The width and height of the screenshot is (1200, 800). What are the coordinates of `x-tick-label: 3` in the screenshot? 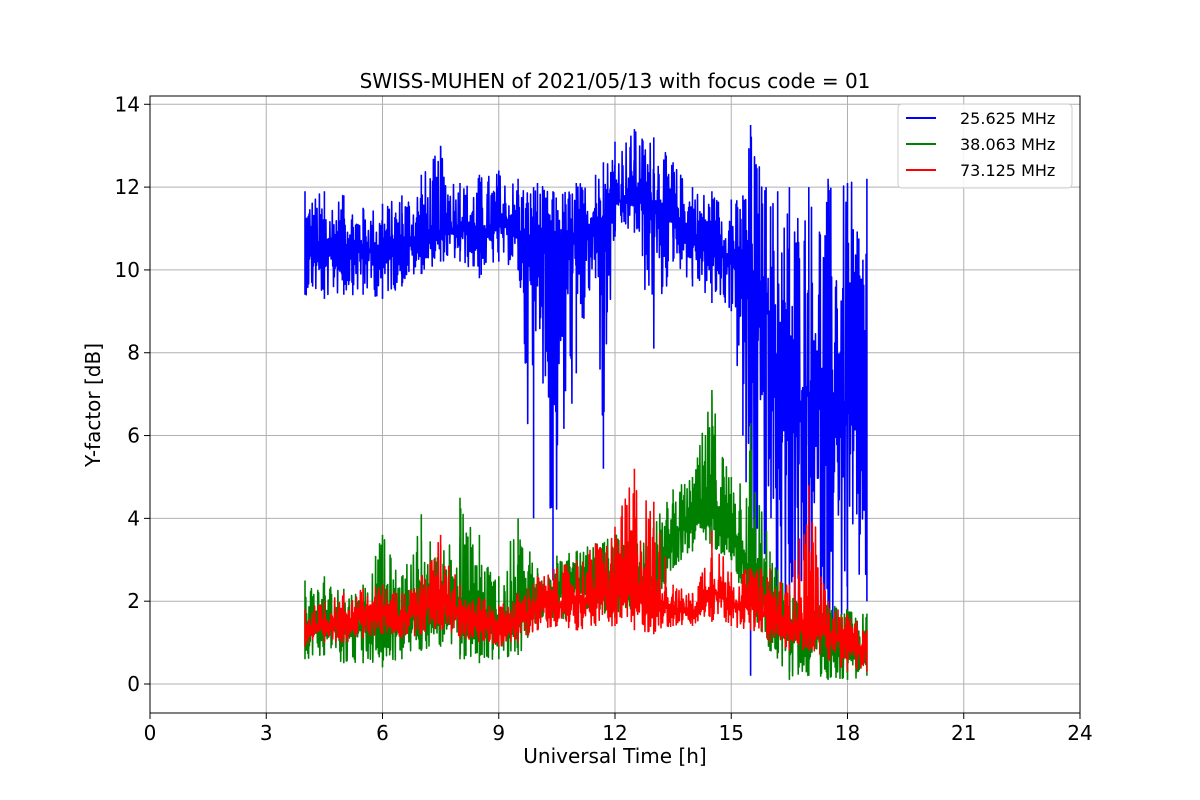 It's located at (266, 733).